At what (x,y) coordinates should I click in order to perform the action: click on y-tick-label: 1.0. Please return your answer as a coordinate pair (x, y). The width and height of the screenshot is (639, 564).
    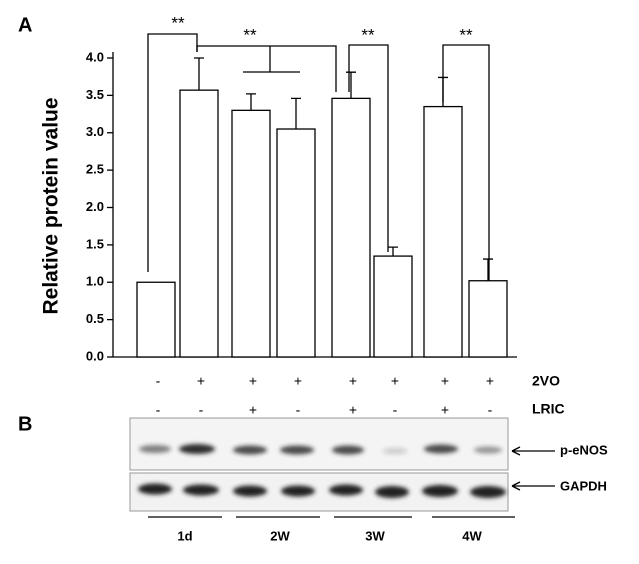
    Looking at the image, I should click on (95, 281).